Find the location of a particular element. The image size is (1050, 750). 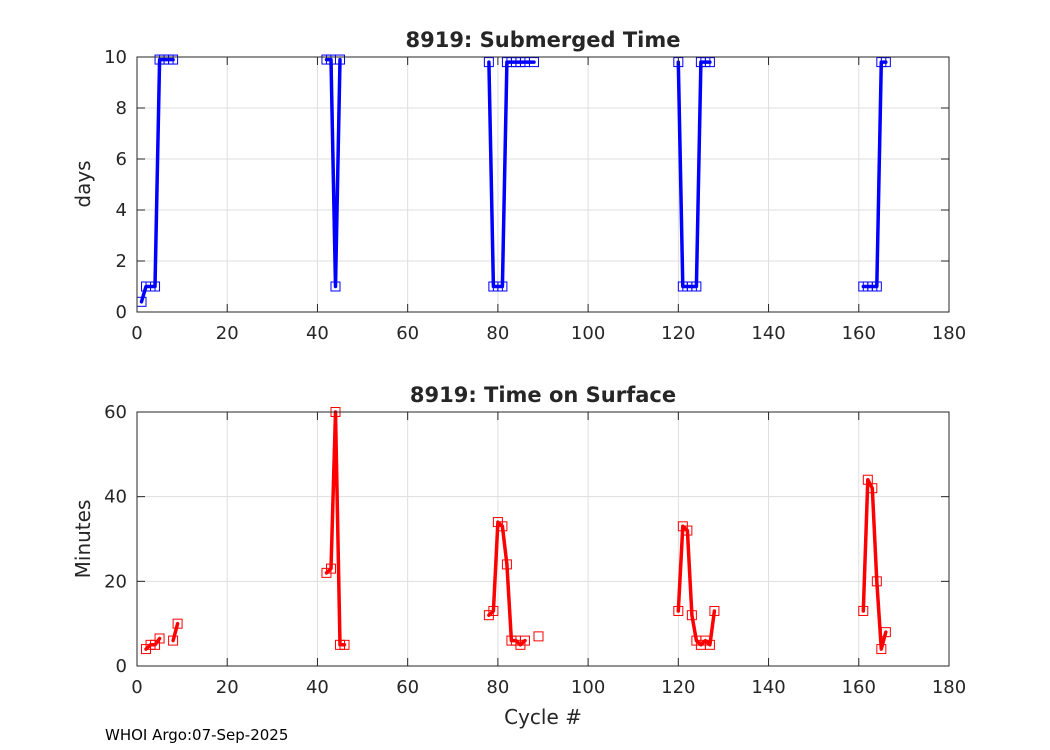

y-tick-label: 20 is located at coordinates (115, 581).